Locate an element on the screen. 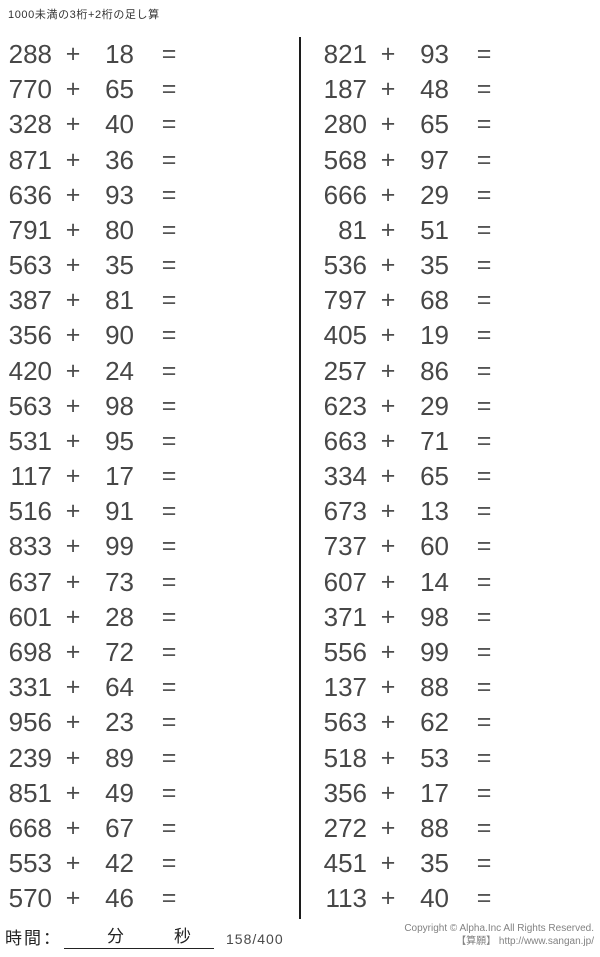 The height and width of the screenshot is (957, 600). addend-2: 28 is located at coordinates (119, 616).